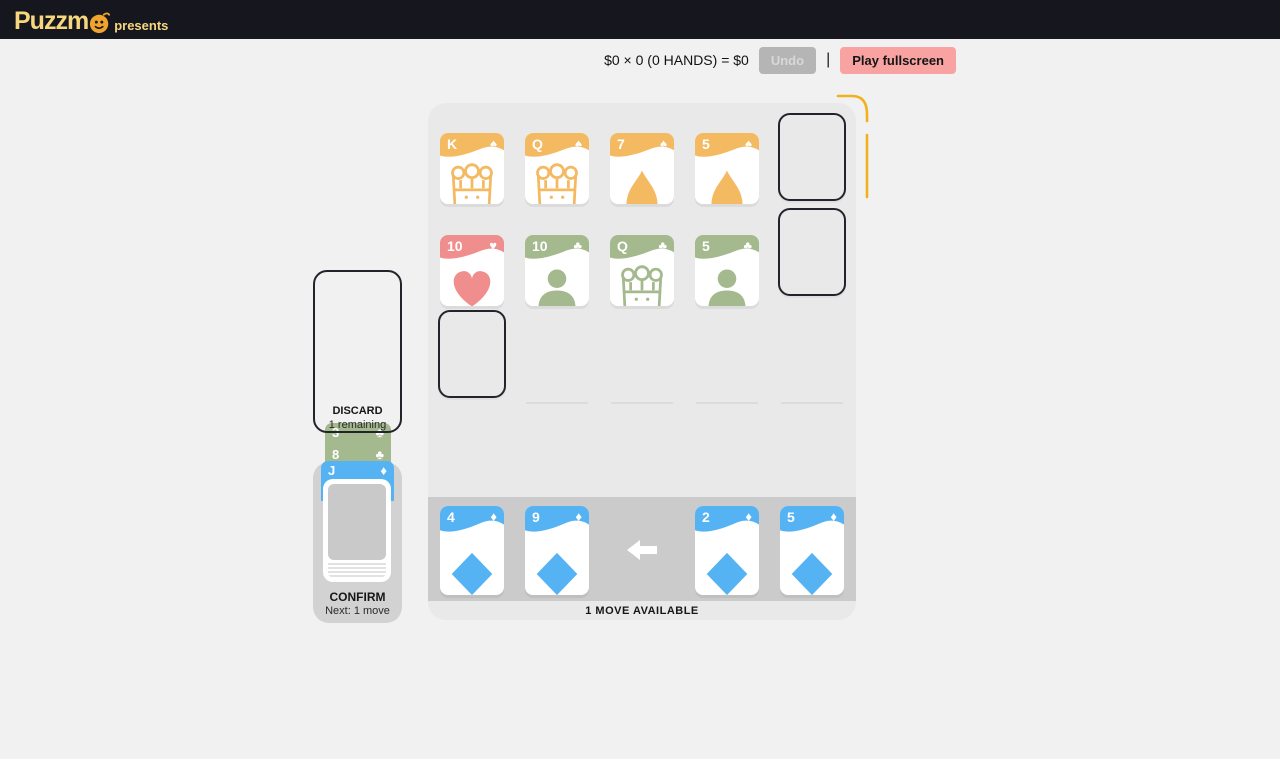 The height and width of the screenshot is (759, 1280). Describe the element at coordinates (336, 454) in the screenshot. I see `card-rank: 8` at that location.